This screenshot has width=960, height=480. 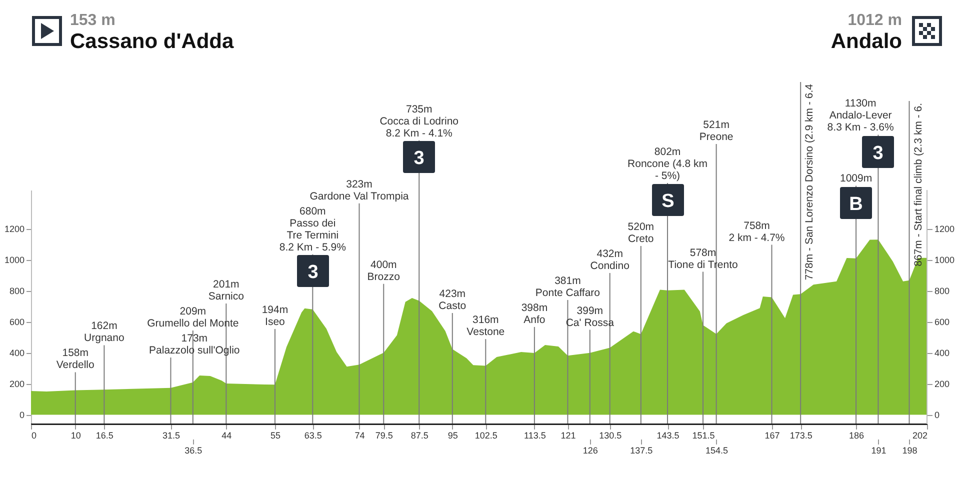 I want to click on x-tick-label: 79.5, so click(x=384, y=435).